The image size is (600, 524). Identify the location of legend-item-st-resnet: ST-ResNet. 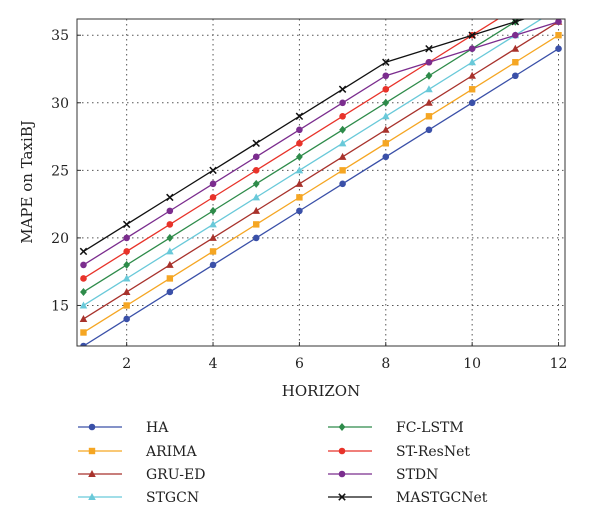
(399, 452).